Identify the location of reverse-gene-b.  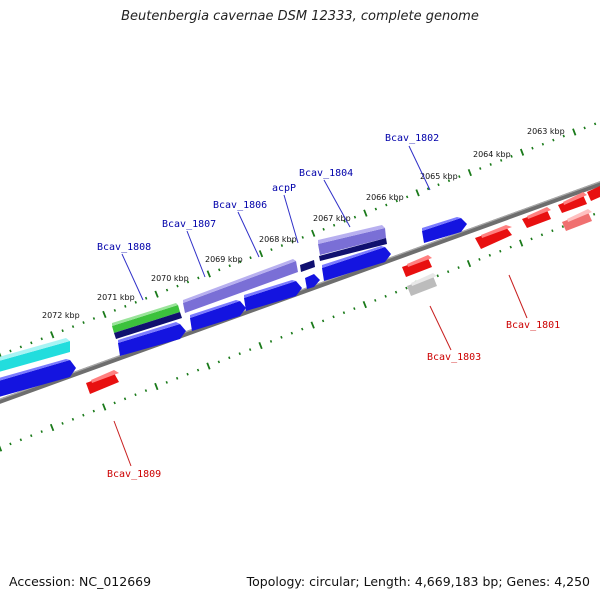
(572, 204).